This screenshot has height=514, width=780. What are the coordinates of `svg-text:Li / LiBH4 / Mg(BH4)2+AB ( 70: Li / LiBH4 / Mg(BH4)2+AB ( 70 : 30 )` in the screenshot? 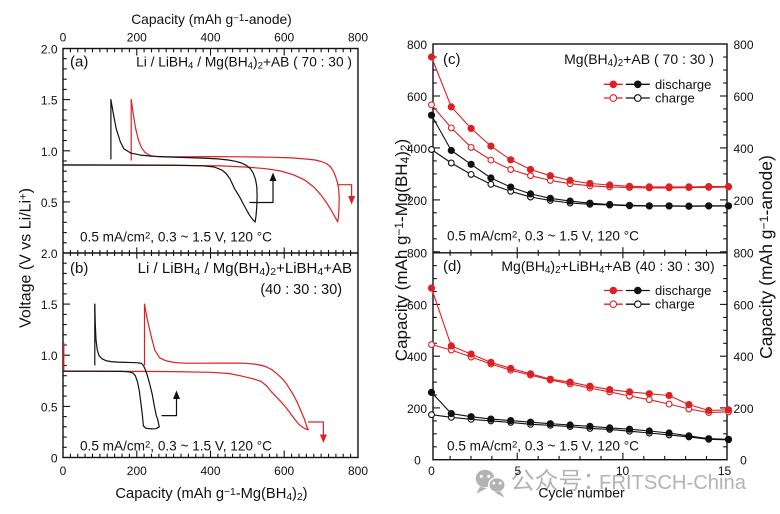 It's located at (244, 63).